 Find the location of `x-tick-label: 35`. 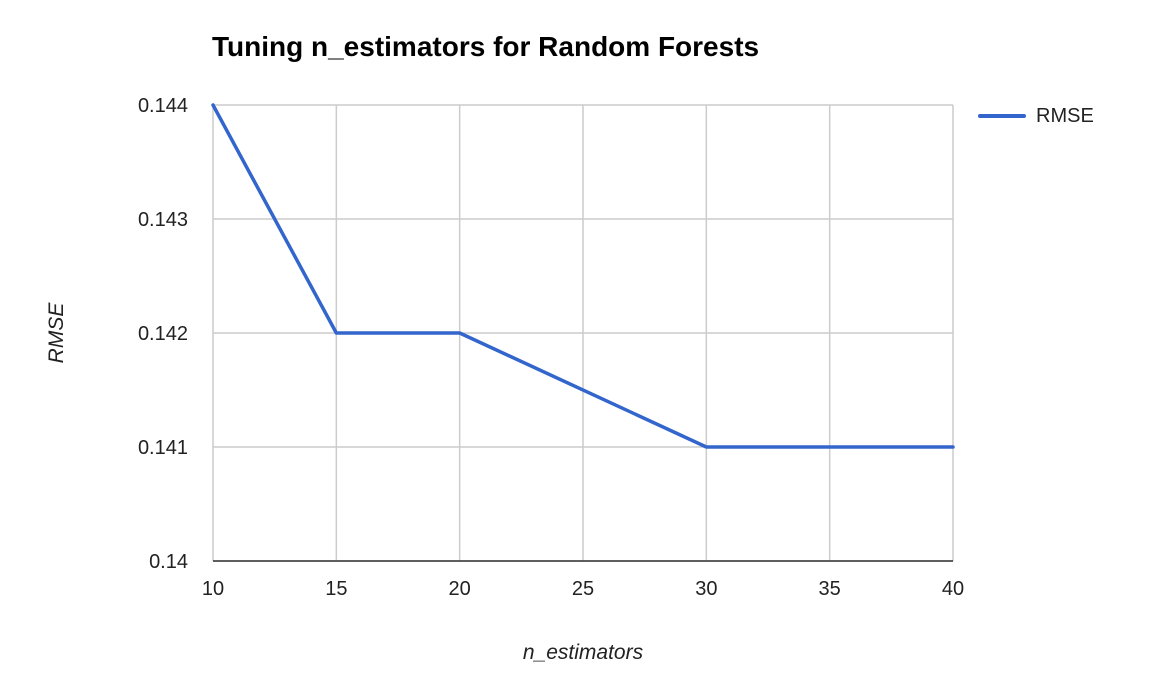

x-tick-label: 35 is located at coordinates (830, 589).